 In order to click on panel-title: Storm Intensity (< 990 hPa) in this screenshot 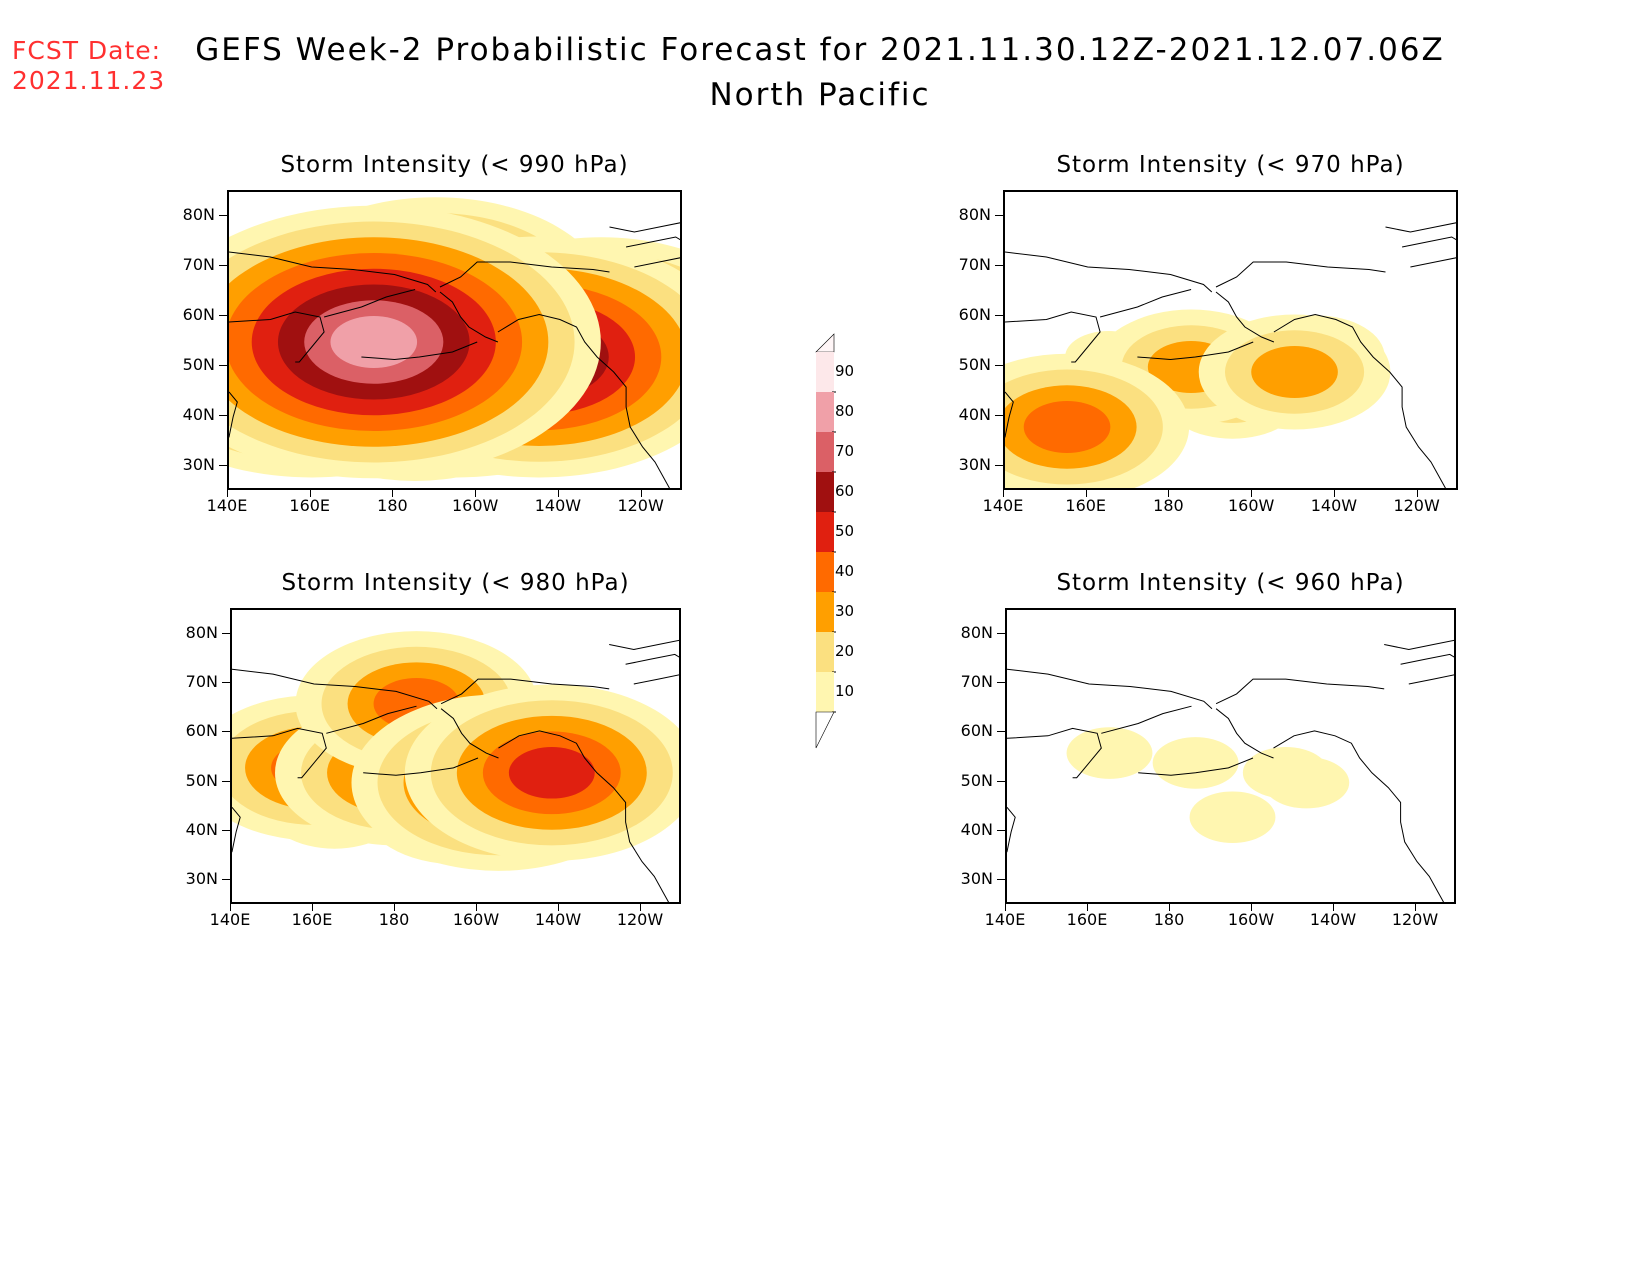, I will do `click(454, 165)`.